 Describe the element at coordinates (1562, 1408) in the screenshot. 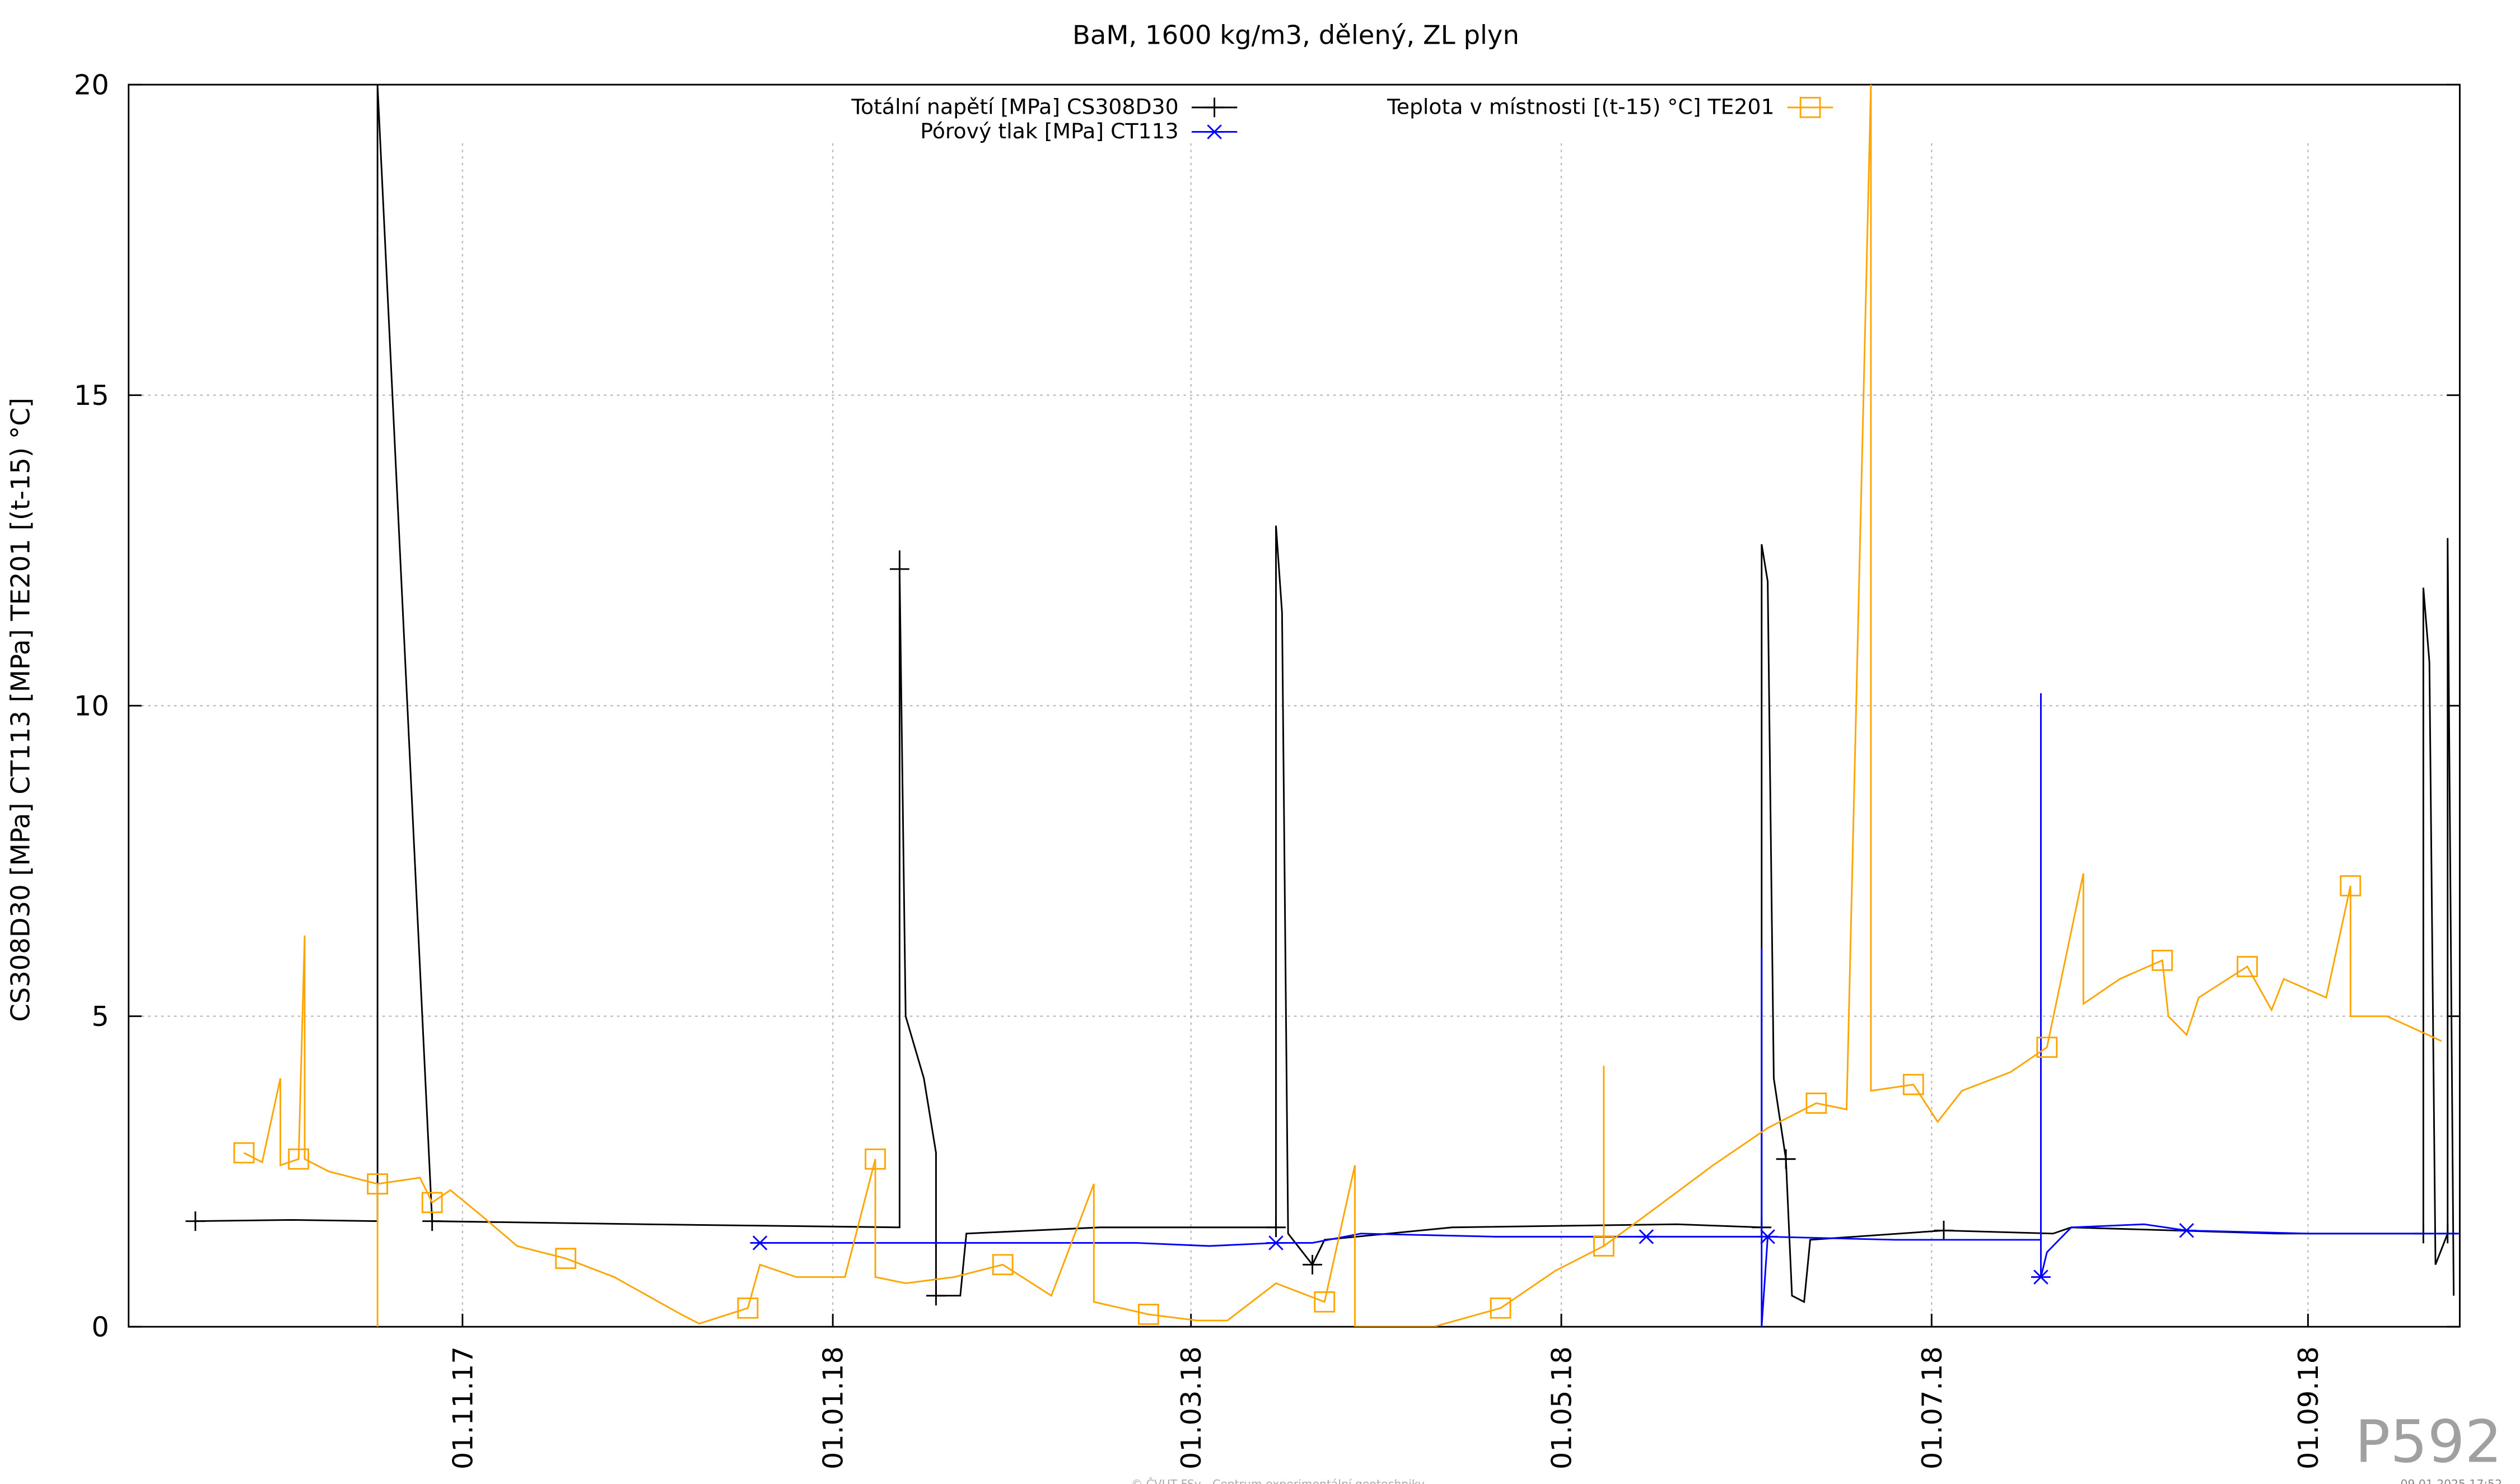

I see `x-tick-label: 01.05.18` at that location.